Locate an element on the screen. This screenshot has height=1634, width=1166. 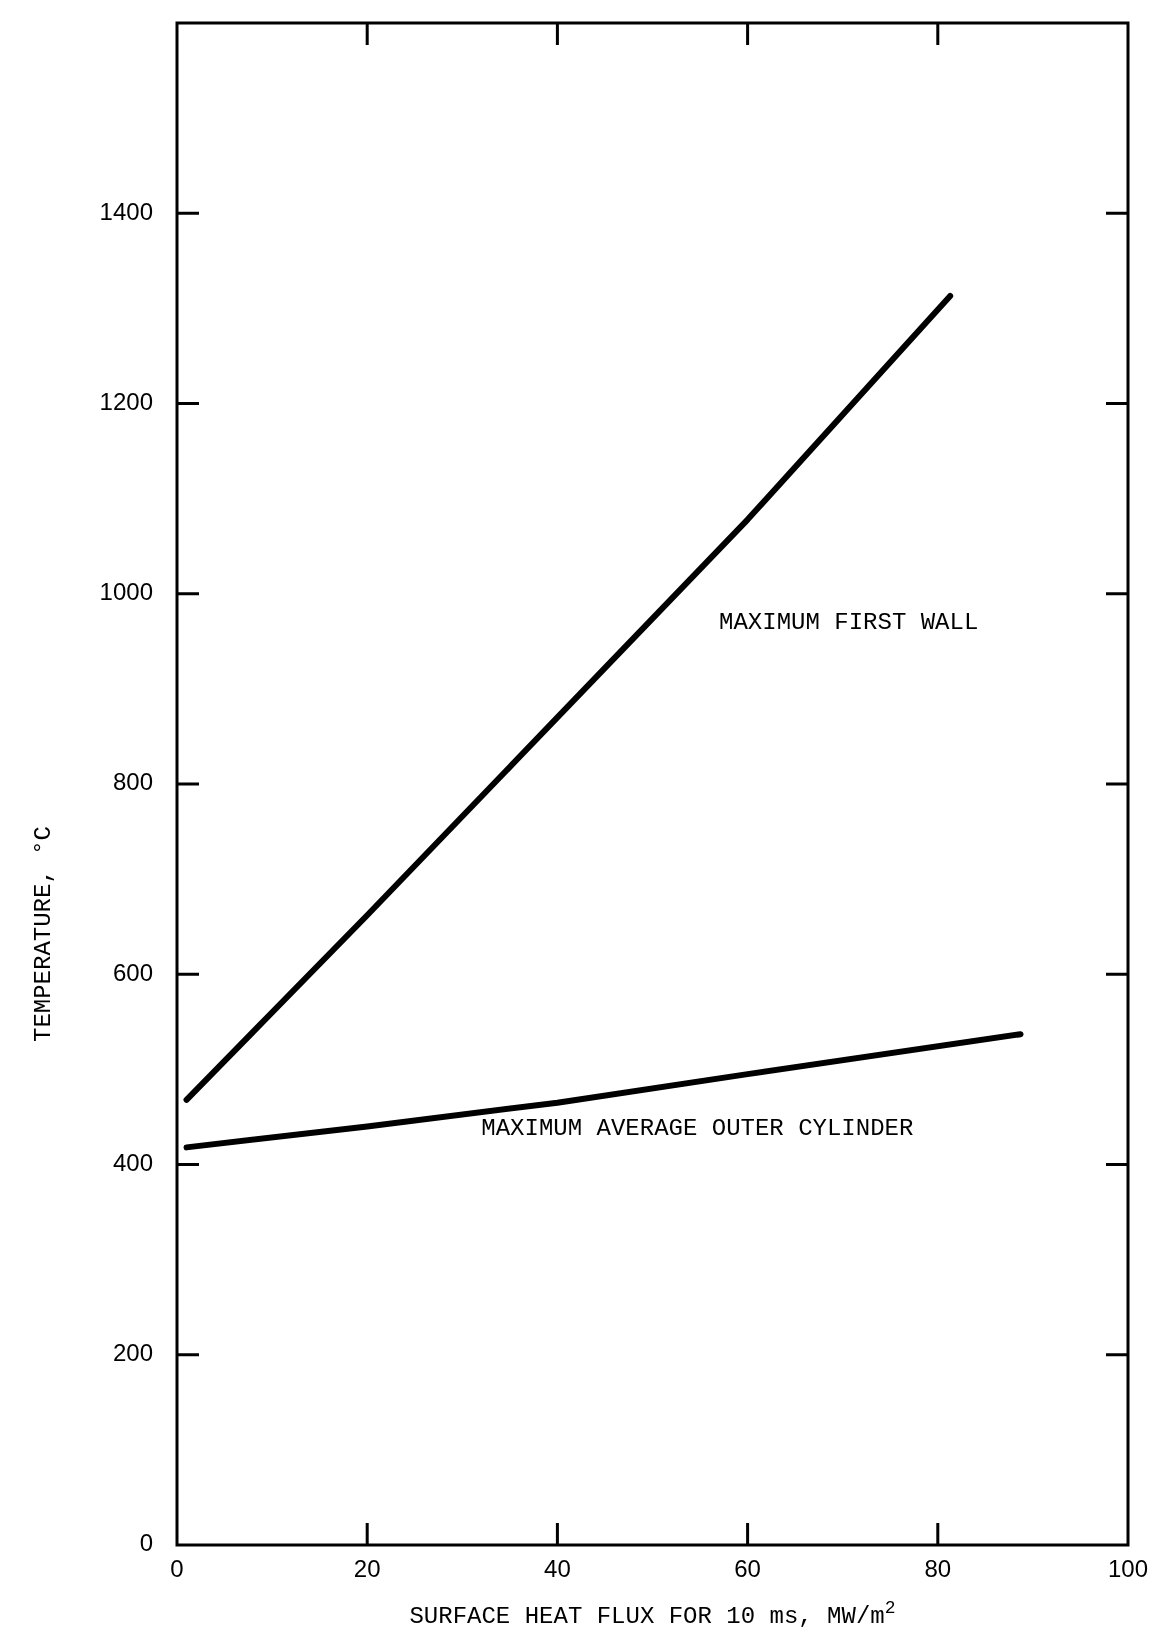
x-tick-label: 20 is located at coordinates (367, 1568).